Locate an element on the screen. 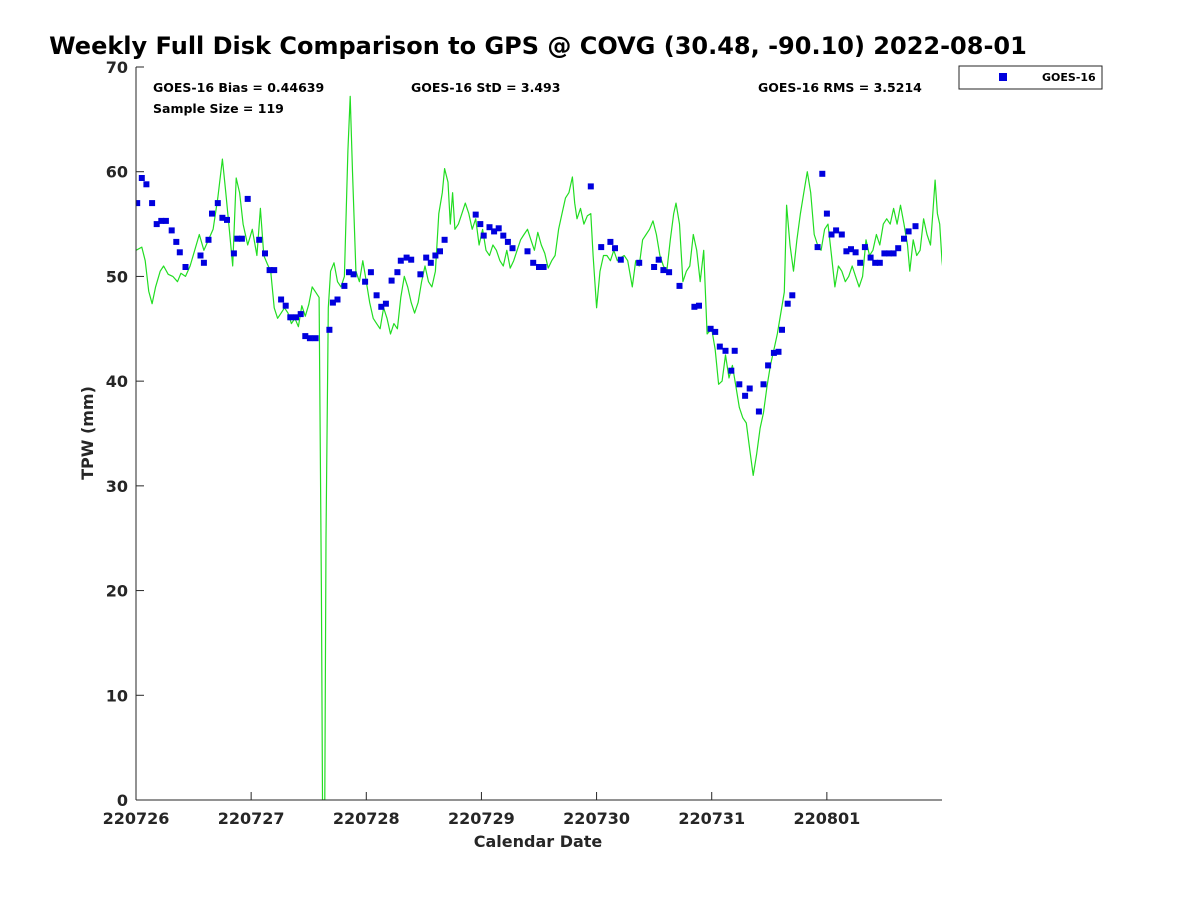 The height and width of the screenshot is (900, 1200). x-tick-label: 220729 is located at coordinates (481, 818).